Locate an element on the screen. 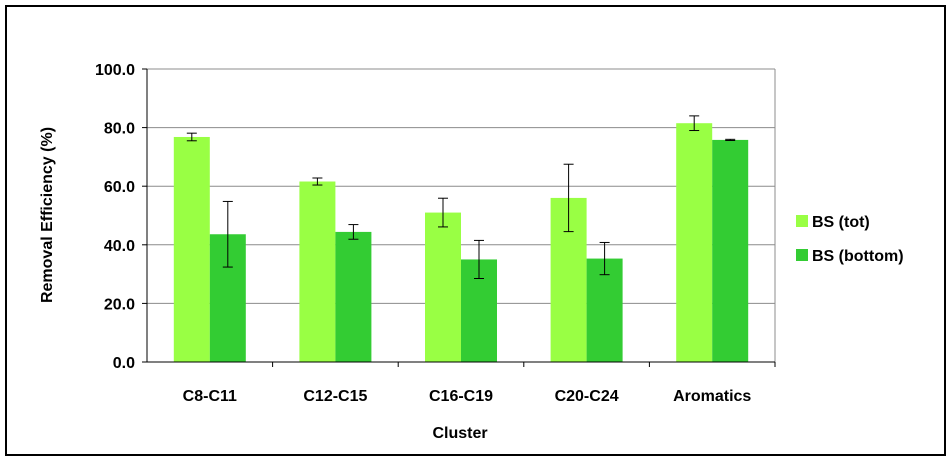 This screenshot has width=951, height=461. legend-swatch-bs-bottom is located at coordinates (802, 255).